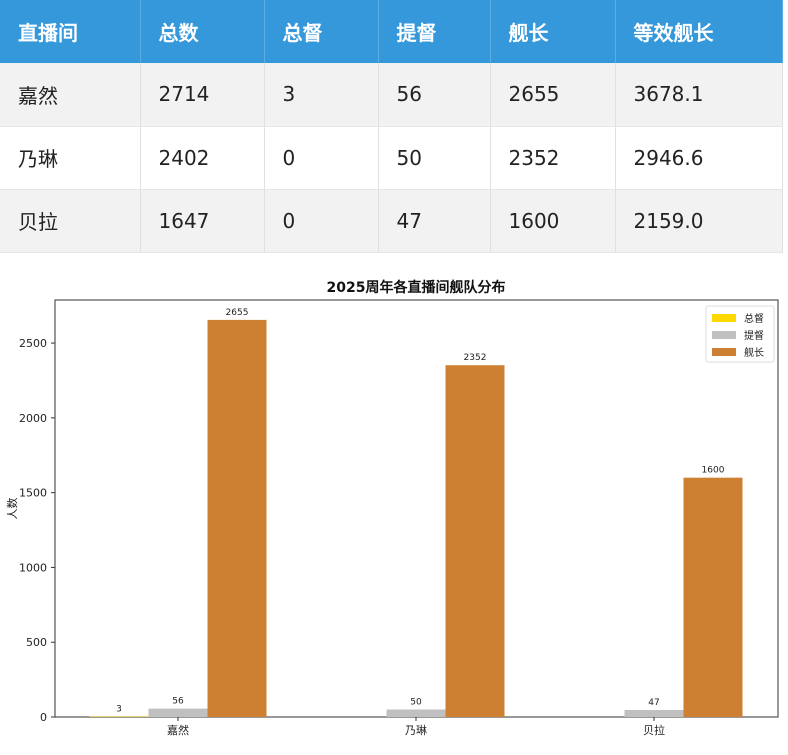 This screenshot has width=788, height=755. I want to click on column-header: 等效舰长, so click(699, 31).